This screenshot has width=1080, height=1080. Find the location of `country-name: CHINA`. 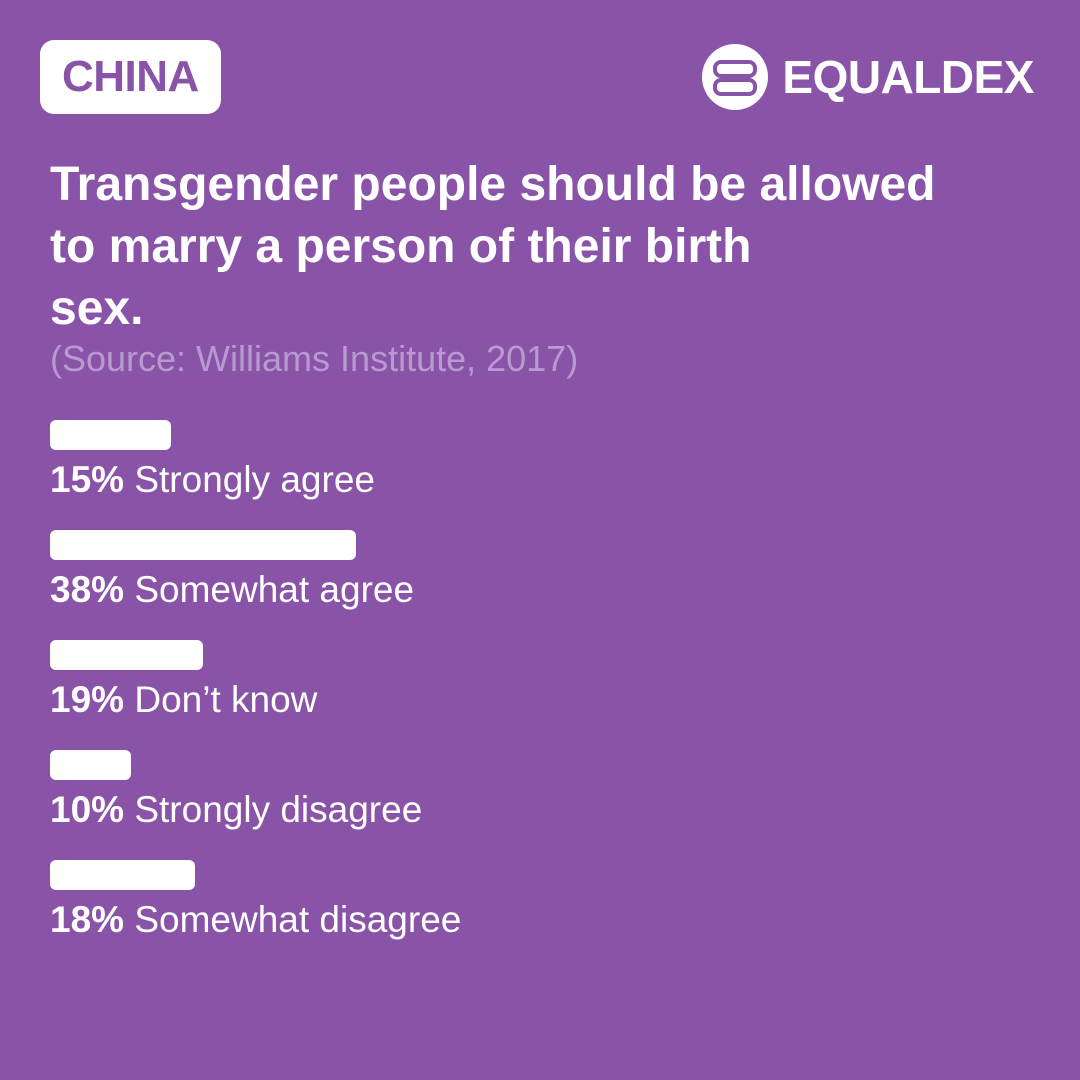

country-name: CHINA is located at coordinates (130, 76).